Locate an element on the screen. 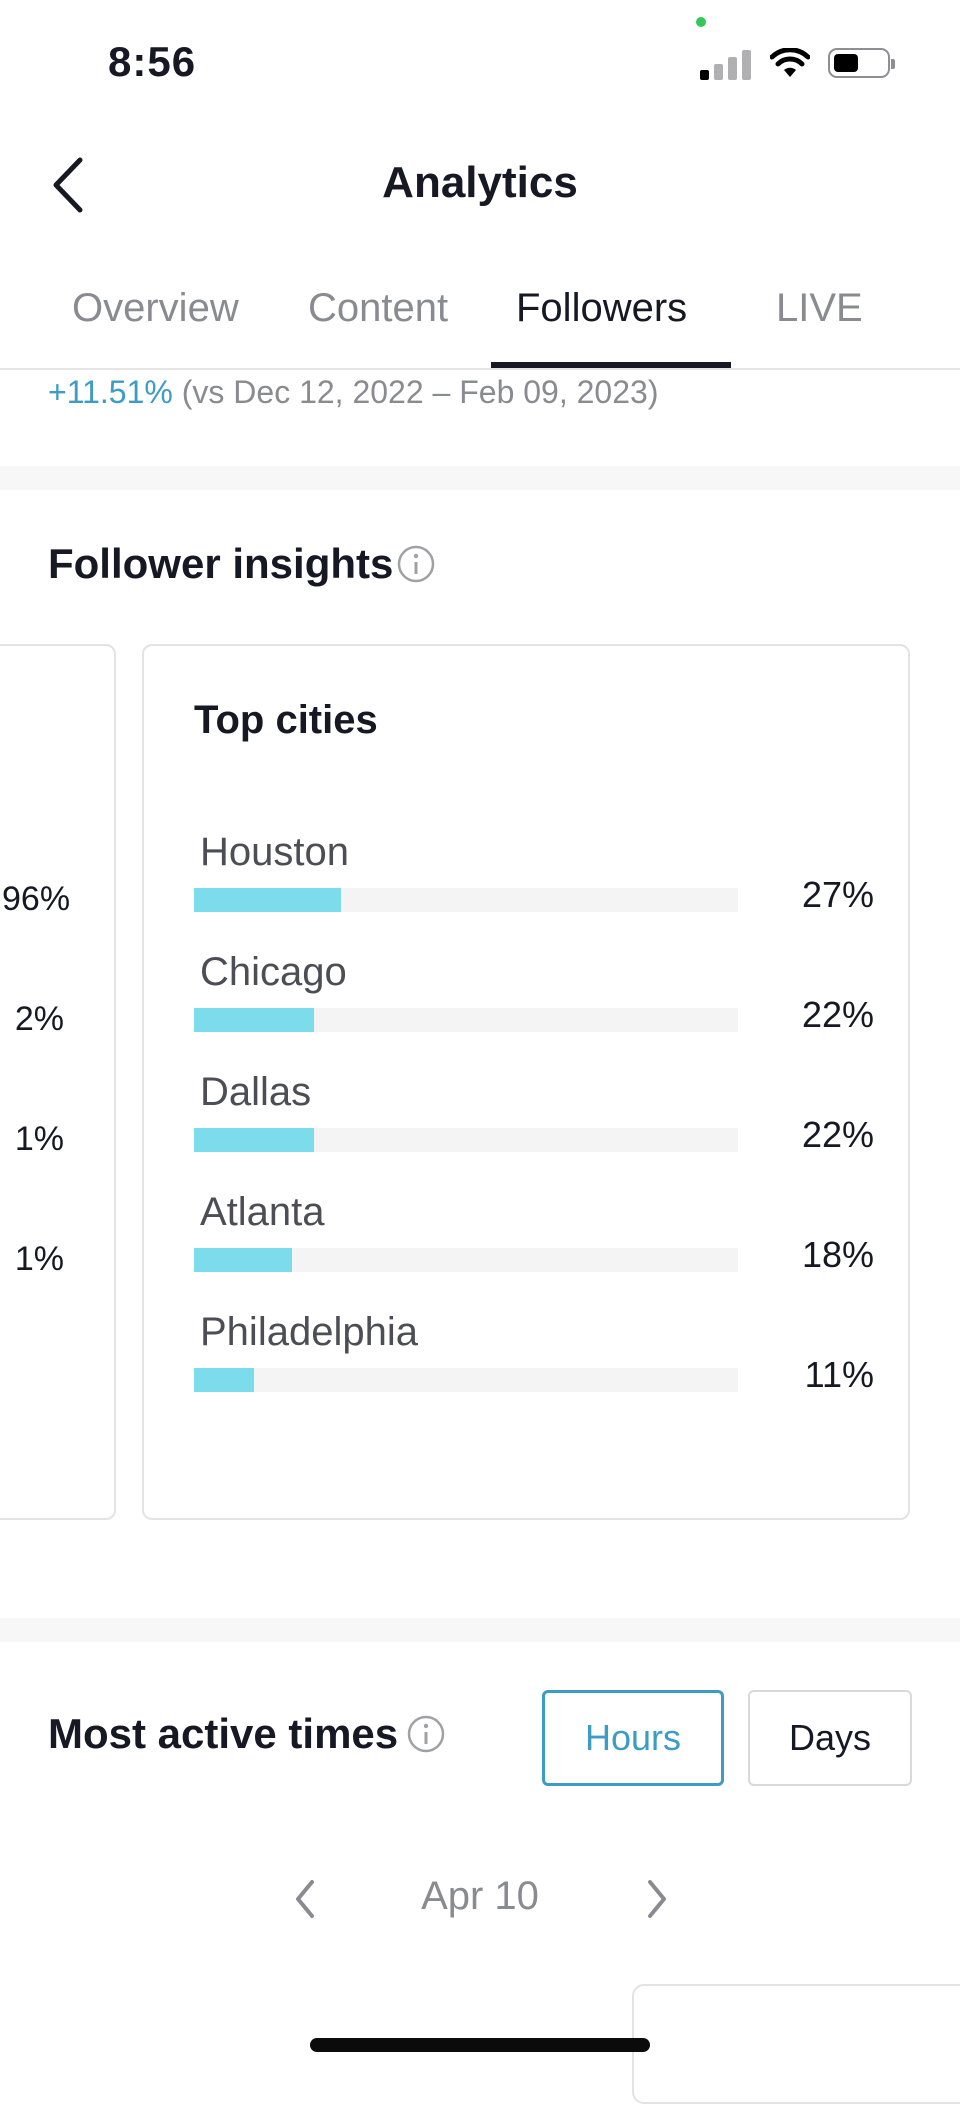 The image size is (960, 2104). wifi-icon is located at coordinates (790, 62).